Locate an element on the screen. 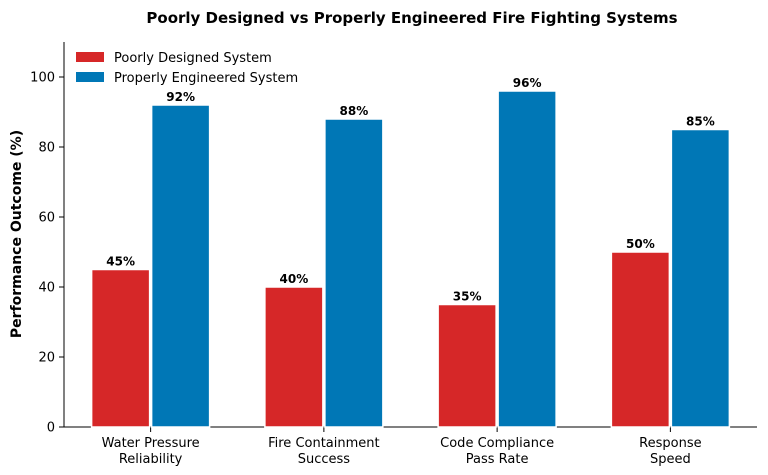  bar-value-label: 35% is located at coordinates (467, 297).